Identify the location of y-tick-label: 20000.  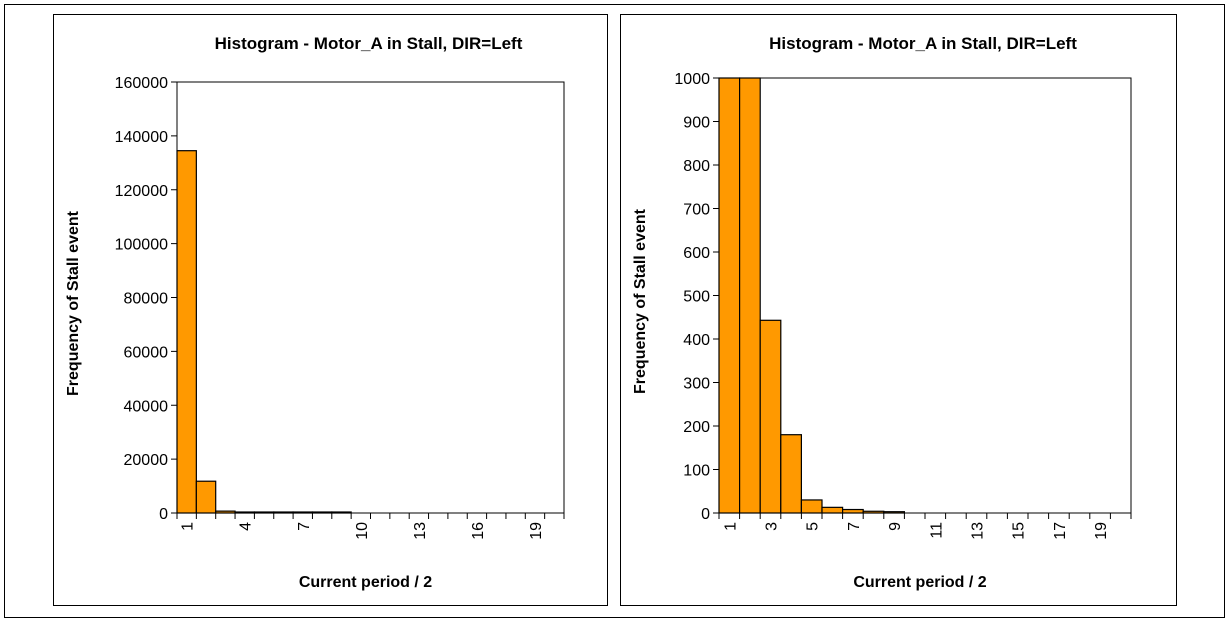
(146, 460).